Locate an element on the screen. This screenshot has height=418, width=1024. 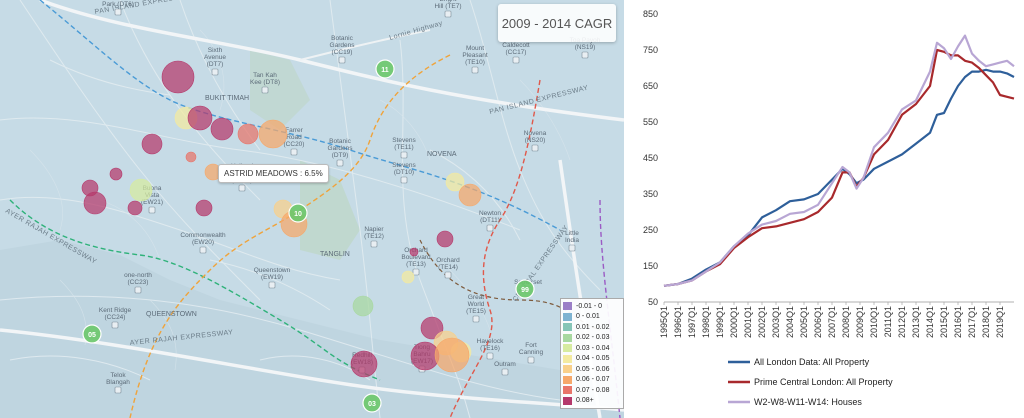
station-label: BrightHill (TE7) is located at coordinates (447, 5).